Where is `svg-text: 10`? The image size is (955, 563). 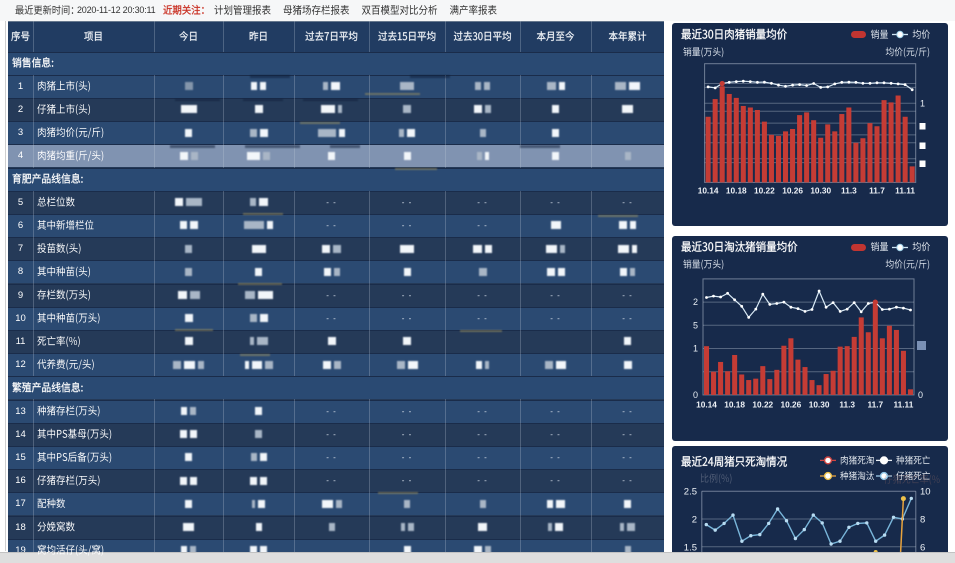
svg-text: 10 is located at coordinates (925, 492).